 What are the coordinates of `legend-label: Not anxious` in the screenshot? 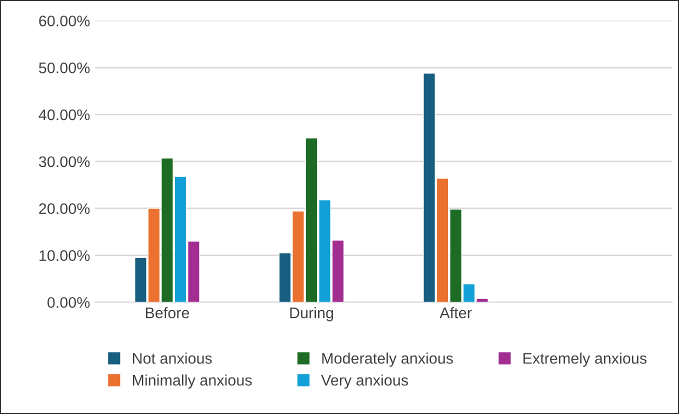 It's located at (172, 358).